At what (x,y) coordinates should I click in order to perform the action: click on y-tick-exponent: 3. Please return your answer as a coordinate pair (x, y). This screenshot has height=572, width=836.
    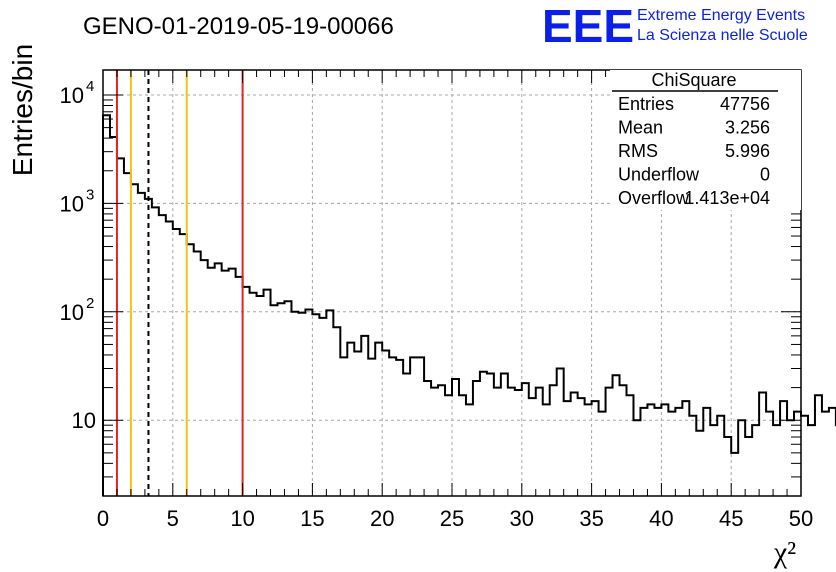
    Looking at the image, I should click on (90, 194).